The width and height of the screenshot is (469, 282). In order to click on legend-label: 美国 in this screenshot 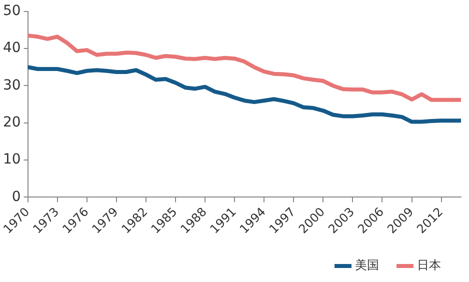, I will do `click(367, 265)`.